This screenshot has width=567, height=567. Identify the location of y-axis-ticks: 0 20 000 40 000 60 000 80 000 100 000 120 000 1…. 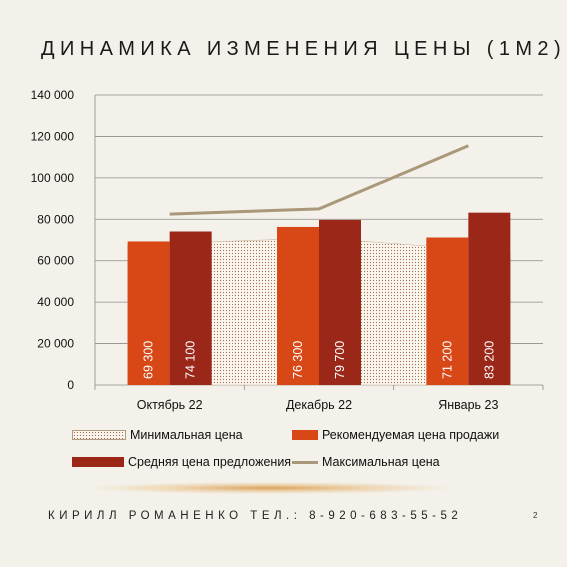
(53, 240).